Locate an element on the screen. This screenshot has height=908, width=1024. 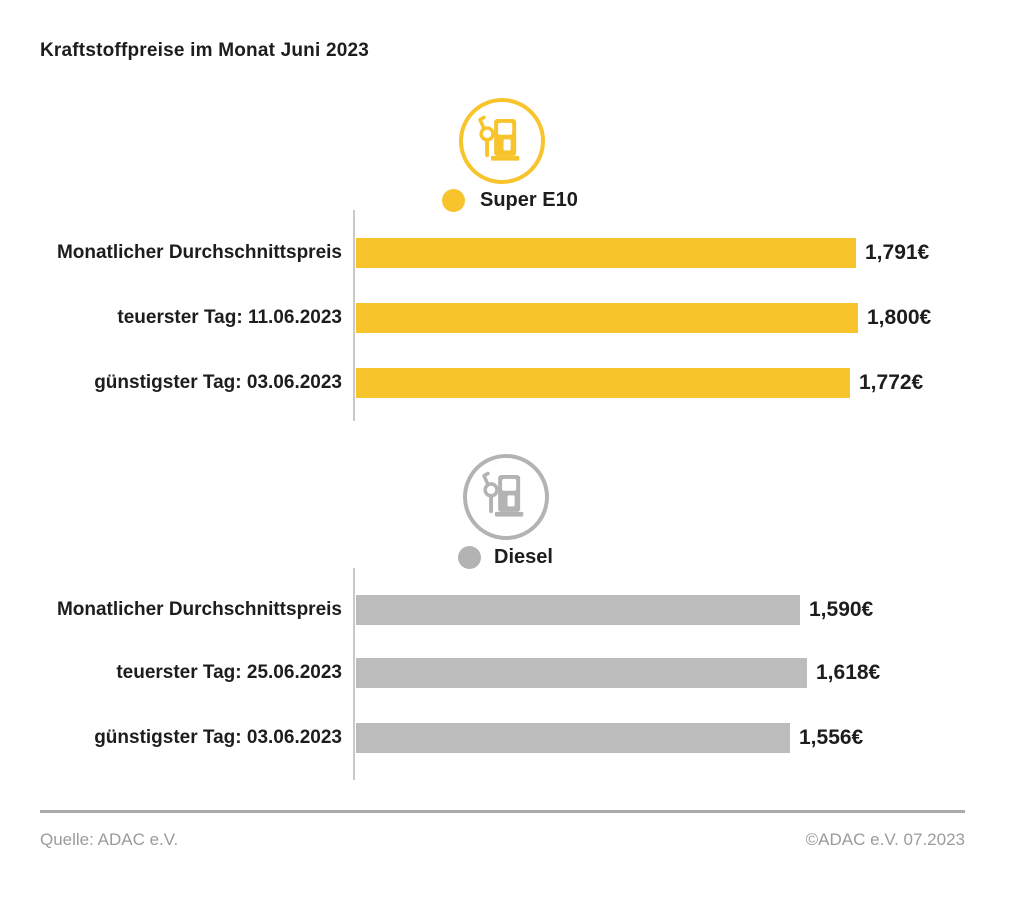
fuel-pump-icon-super-e10 is located at coordinates (502, 141).